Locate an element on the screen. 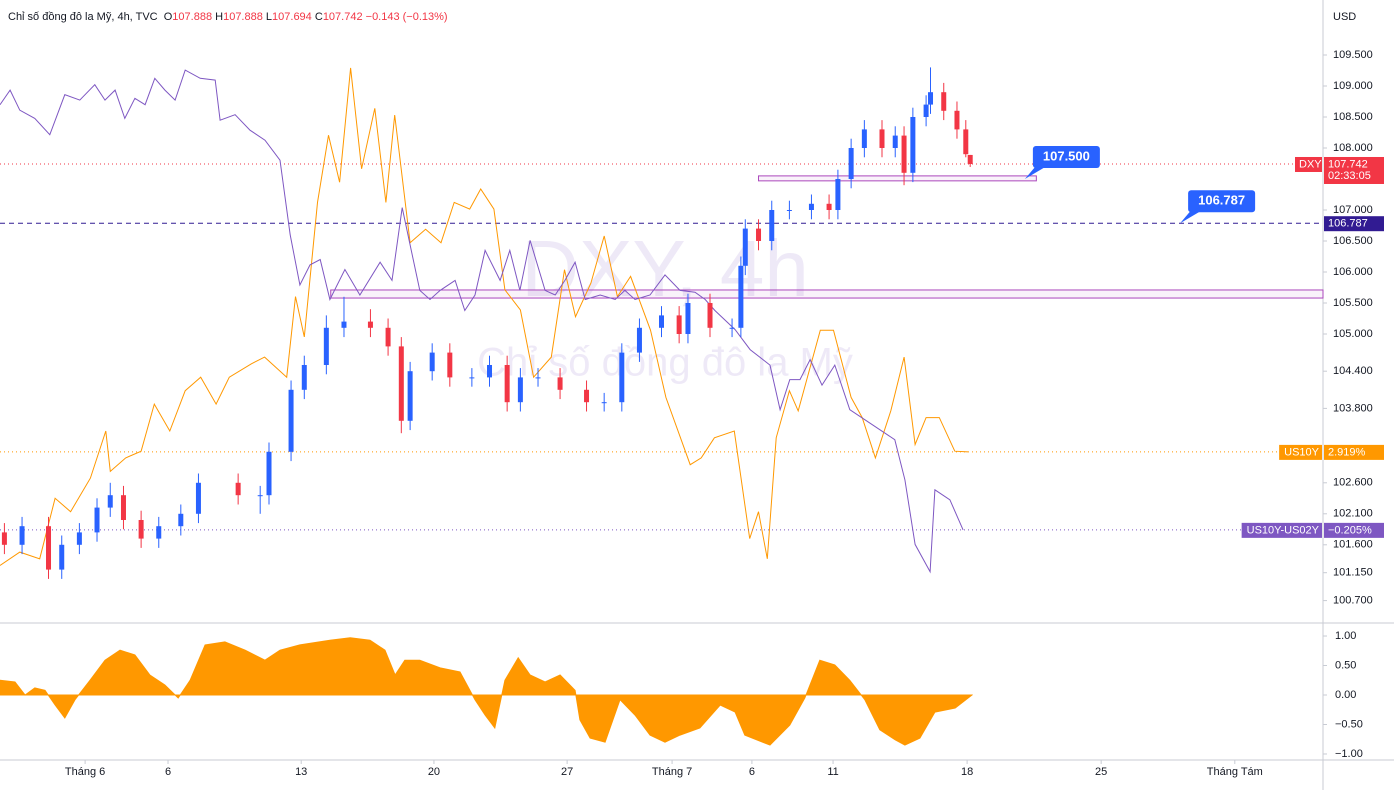  y-tick-label: −0.50 is located at coordinates (1349, 724).